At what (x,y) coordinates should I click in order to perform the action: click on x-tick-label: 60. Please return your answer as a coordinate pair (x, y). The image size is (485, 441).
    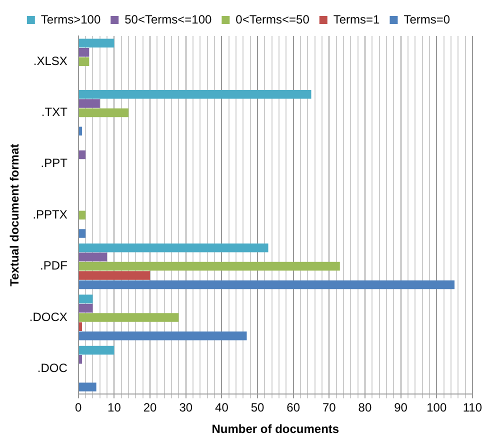
    Looking at the image, I should click on (293, 407).